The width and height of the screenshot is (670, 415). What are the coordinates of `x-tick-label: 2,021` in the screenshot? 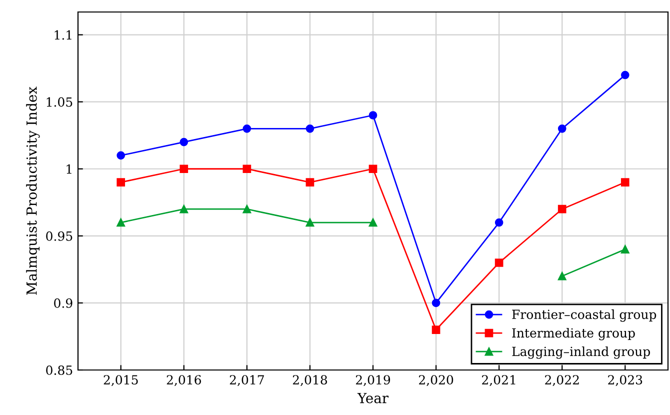 It's located at (499, 380).